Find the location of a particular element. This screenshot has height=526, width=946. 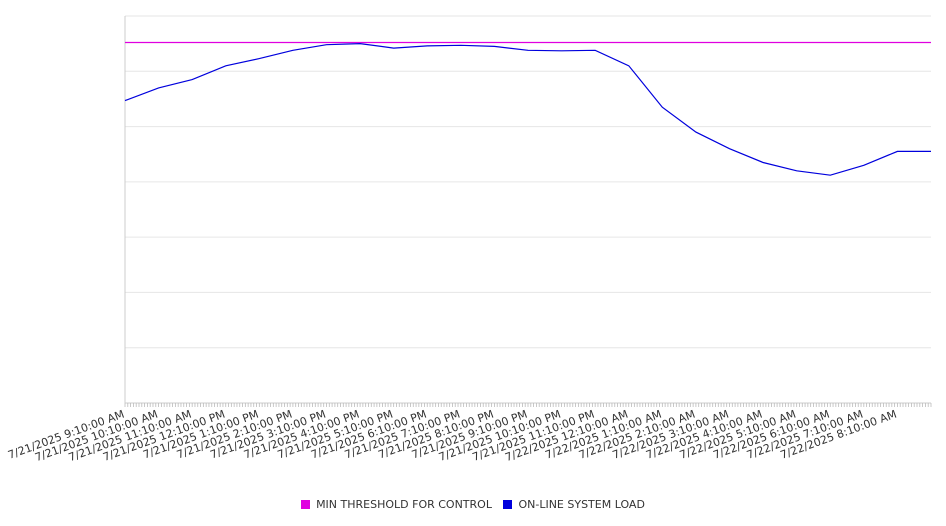

x-axis-minor-ticks is located at coordinates (528, 405).